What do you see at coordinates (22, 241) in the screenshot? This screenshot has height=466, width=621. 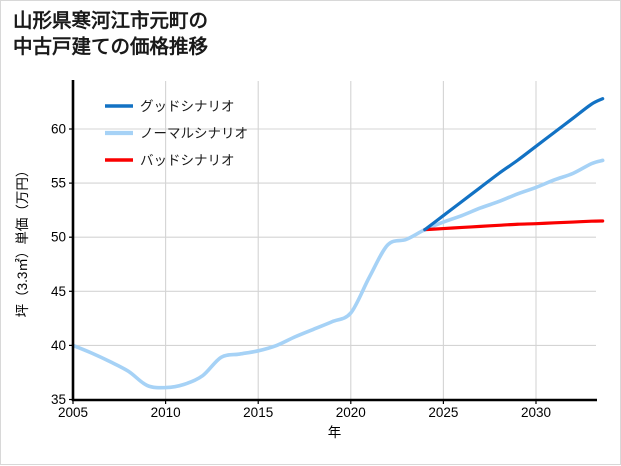 I see `y-axis-title: 坪（3.3㎡）単価（万円）` at bounding box center [22, 241].